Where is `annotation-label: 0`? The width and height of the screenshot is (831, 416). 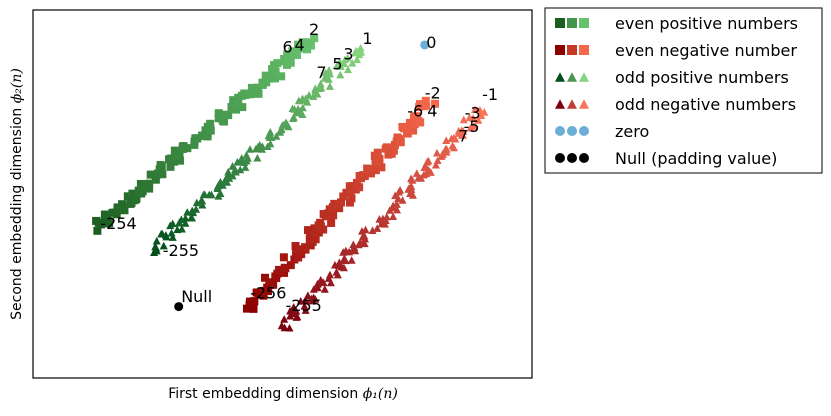
annotation-label: 0 is located at coordinates (431, 42).